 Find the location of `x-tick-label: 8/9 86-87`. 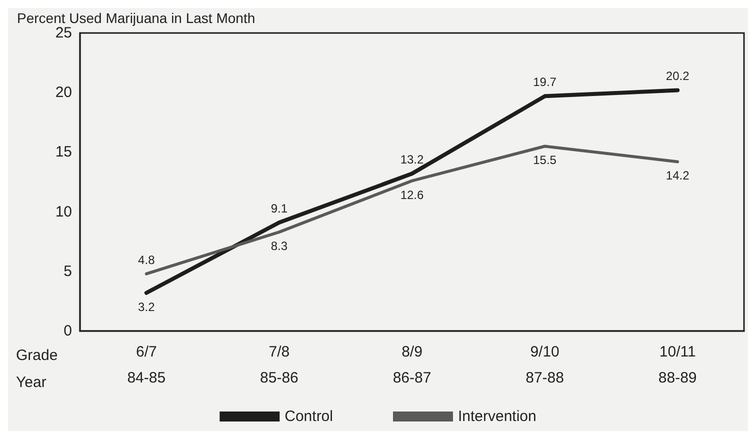

x-tick-label: 8/9 86-87 is located at coordinates (412, 365).